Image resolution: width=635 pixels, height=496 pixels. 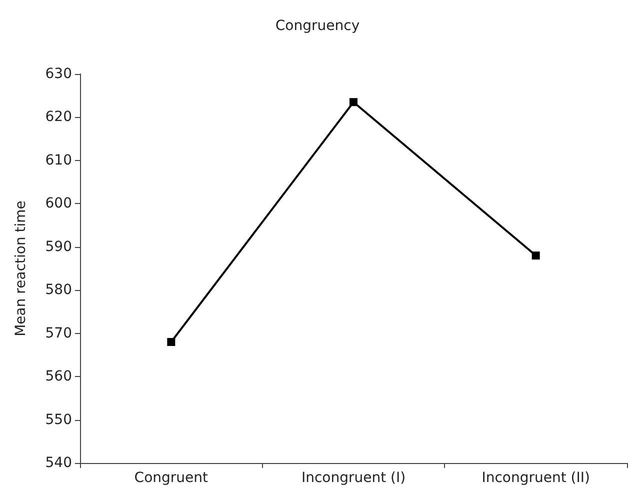 What do you see at coordinates (58, 246) in the screenshot?
I see `y-tick-label: 590` at bounding box center [58, 246].